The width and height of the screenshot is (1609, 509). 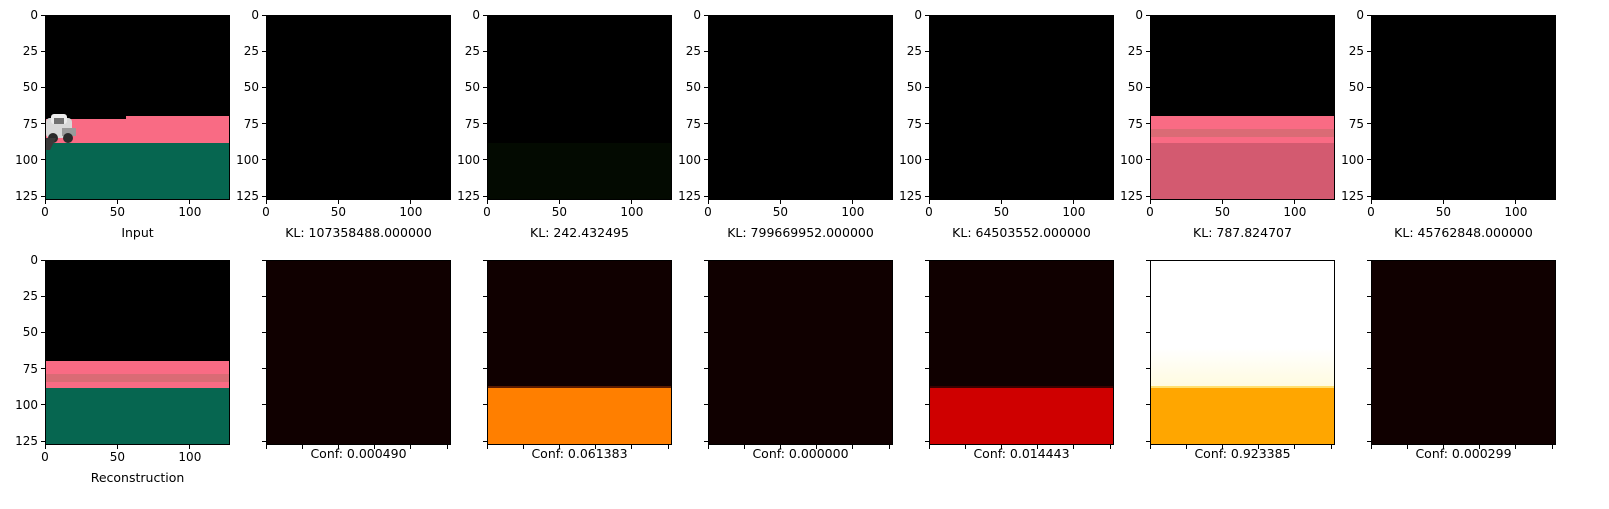 I want to click on panel-caption: Conf: 0.000299, so click(x=1463, y=453).